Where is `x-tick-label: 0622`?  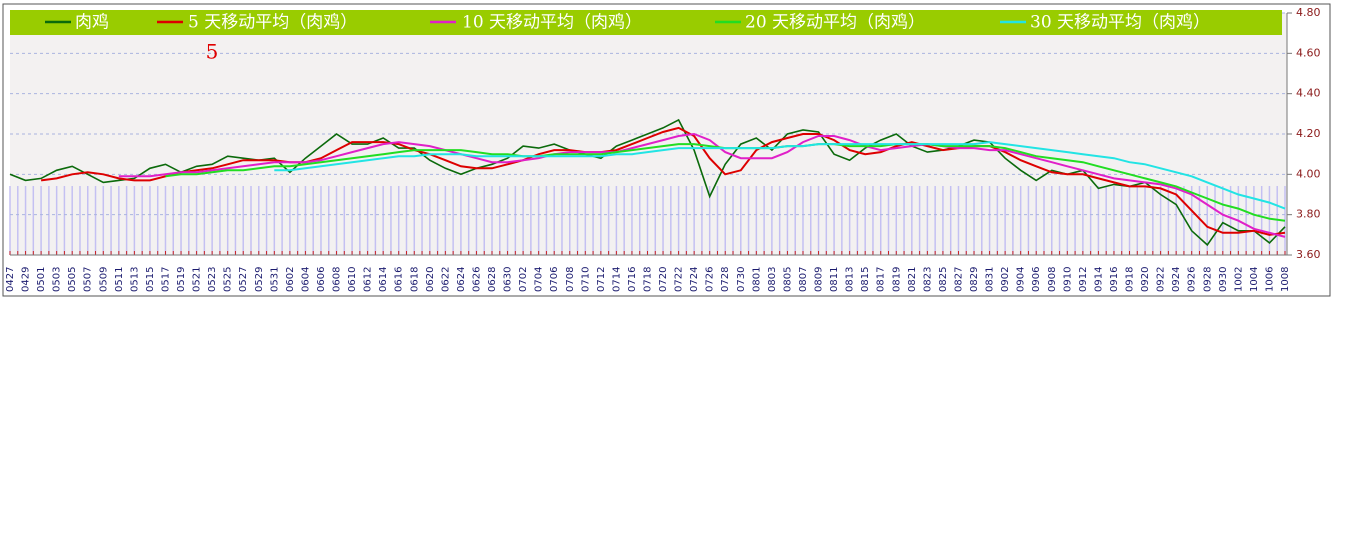 x-tick-label: 0622 is located at coordinates (445, 279).